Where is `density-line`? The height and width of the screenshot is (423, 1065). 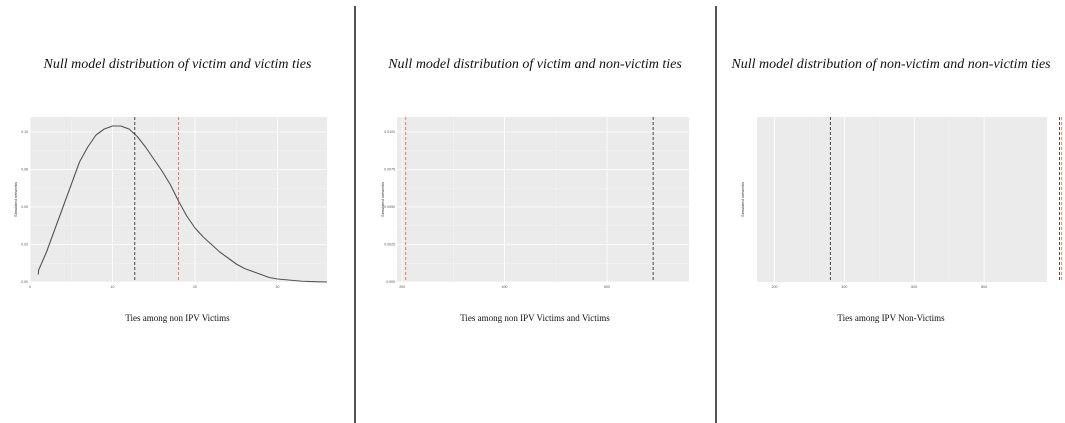 density-line is located at coordinates (182, 204).